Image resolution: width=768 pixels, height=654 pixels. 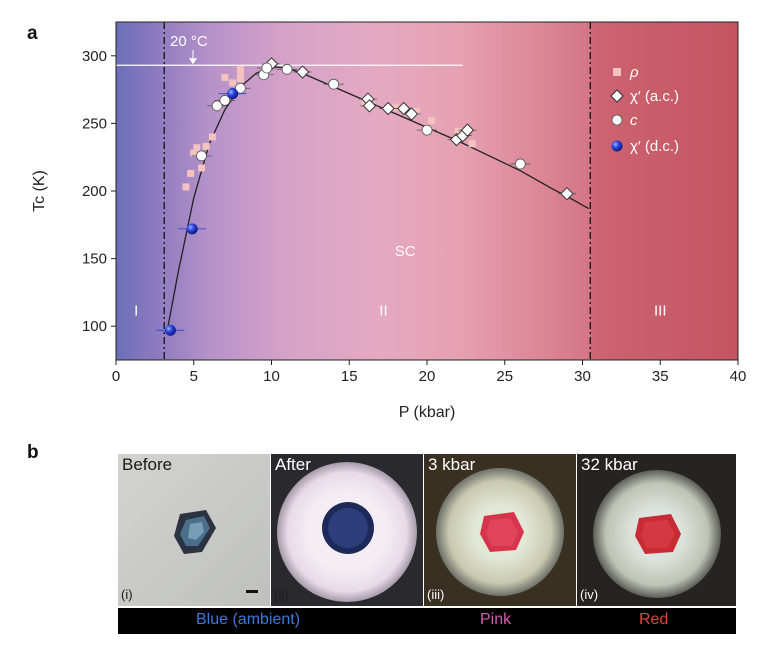 What do you see at coordinates (189, 41) in the screenshot?
I see `room-temperature-label: 20 °C` at bounding box center [189, 41].